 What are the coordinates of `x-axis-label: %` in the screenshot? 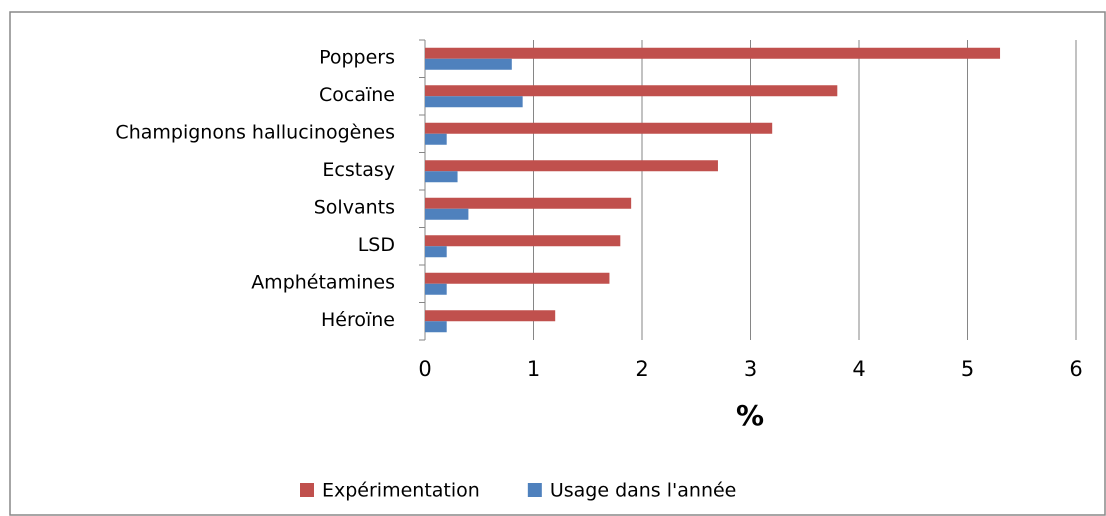 It's located at (750, 415).